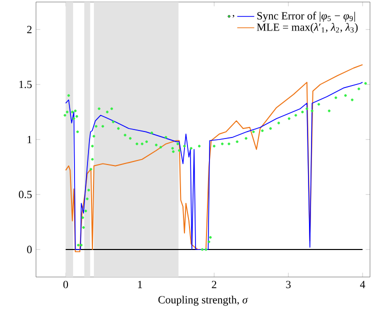  I want to click on x-tick-label: 2, so click(214, 284).